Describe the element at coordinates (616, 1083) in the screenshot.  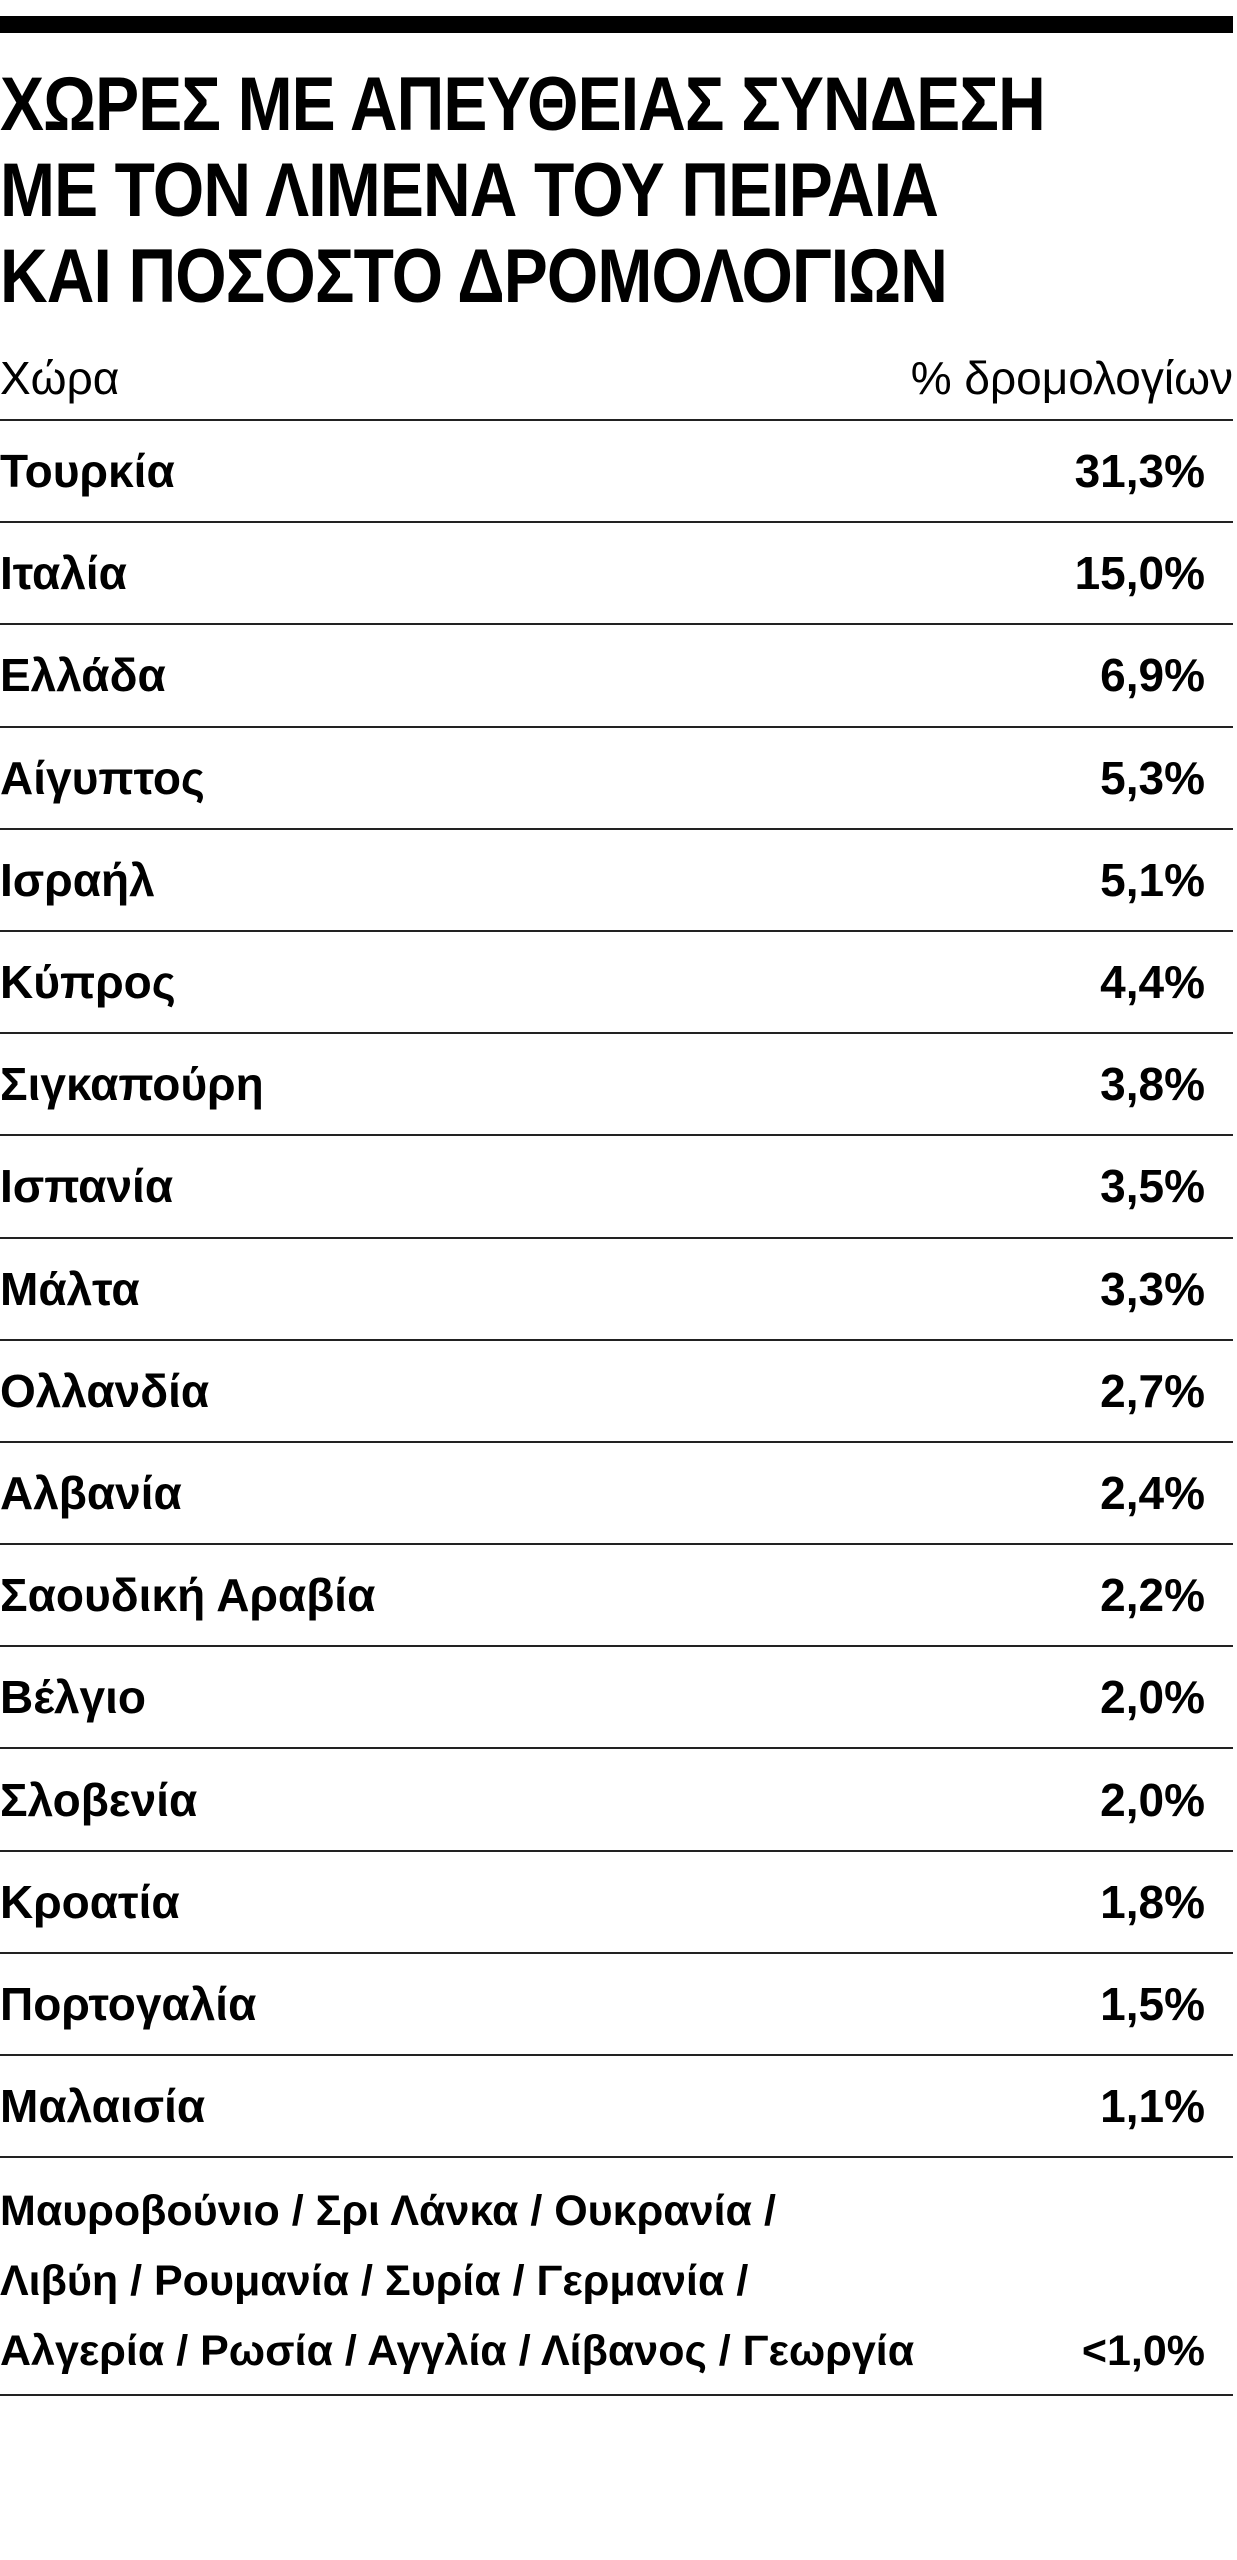
I see `table-row: Σιγκαπούρη 3,8%` at that location.